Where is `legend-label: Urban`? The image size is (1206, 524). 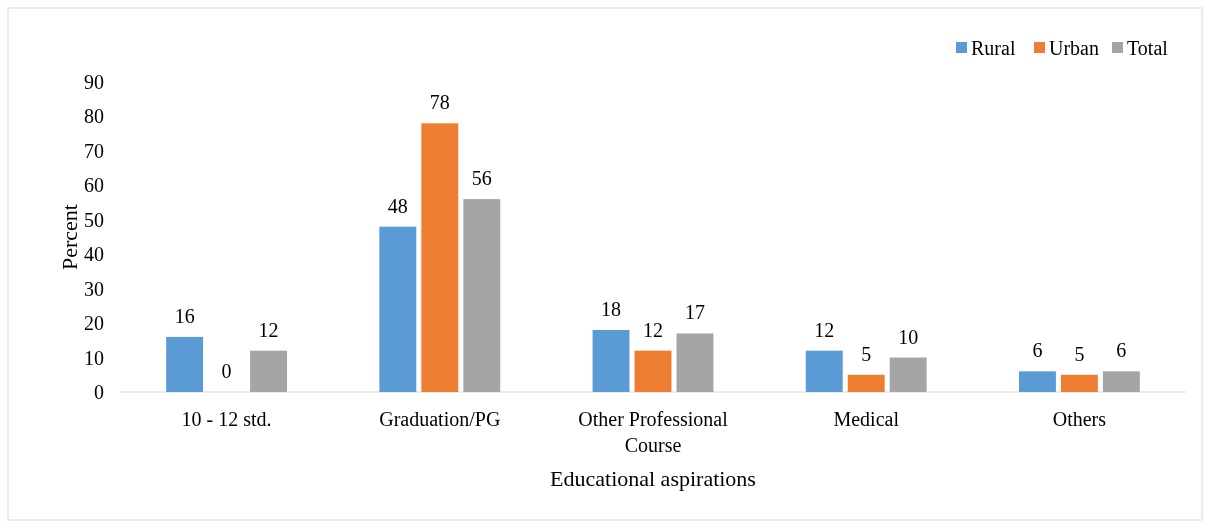 legend-label: Urban is located at coordinates (1074, 48).